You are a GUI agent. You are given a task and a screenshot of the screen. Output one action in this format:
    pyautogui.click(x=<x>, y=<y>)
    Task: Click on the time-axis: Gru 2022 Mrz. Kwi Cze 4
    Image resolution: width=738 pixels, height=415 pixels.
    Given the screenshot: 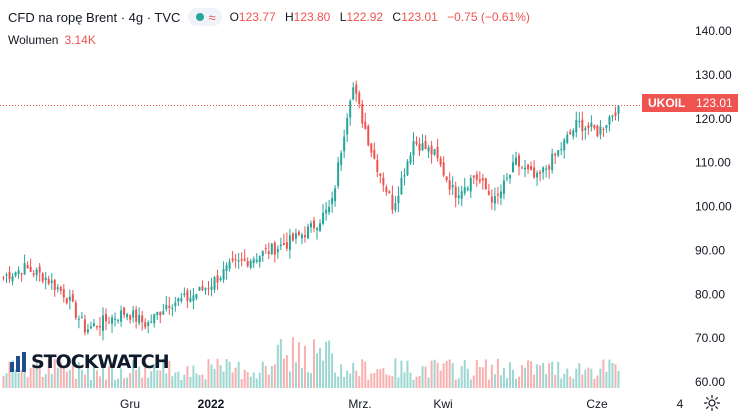 What is the action you would take?
    pyautogui.click(x=402, y=404)
    